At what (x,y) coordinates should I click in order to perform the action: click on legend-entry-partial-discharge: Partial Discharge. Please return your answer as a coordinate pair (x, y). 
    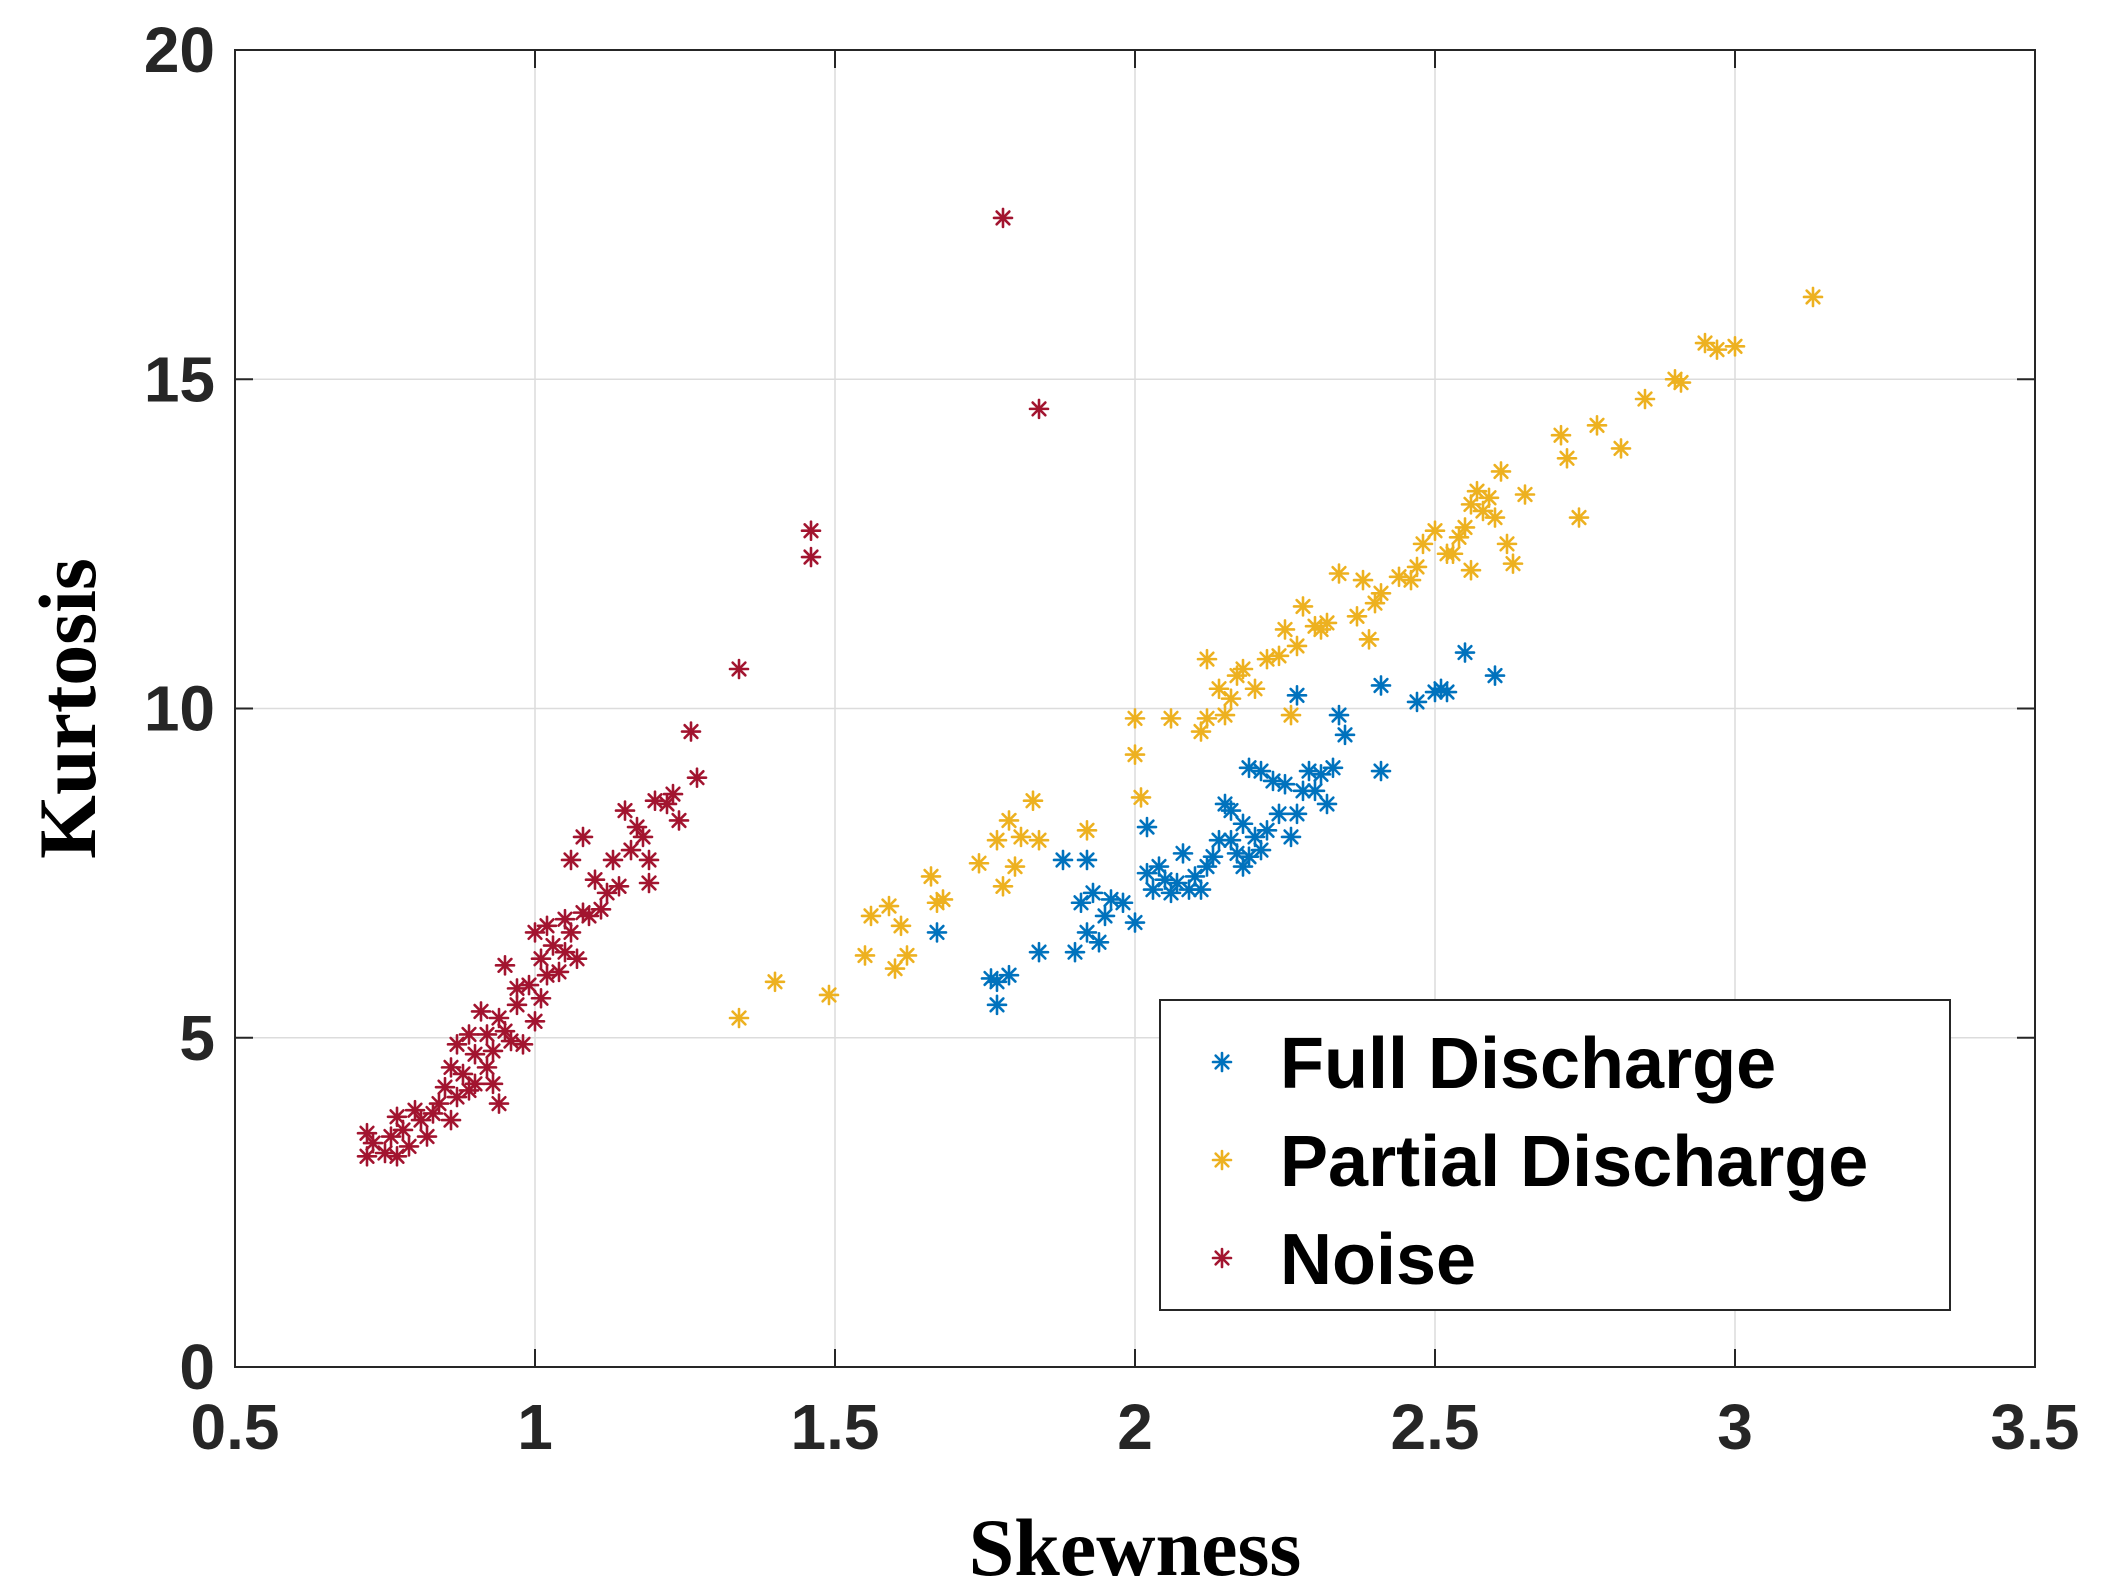
    Looking at the image, I should click on (1539, 1162).